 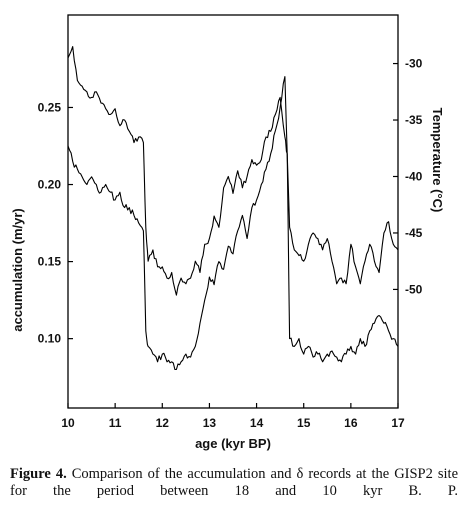 What do you see at coordinates (437, 160) in the screenshot?
I see `right-y-axis-label: Temperature (°C)` at bounding box center [437, 160].